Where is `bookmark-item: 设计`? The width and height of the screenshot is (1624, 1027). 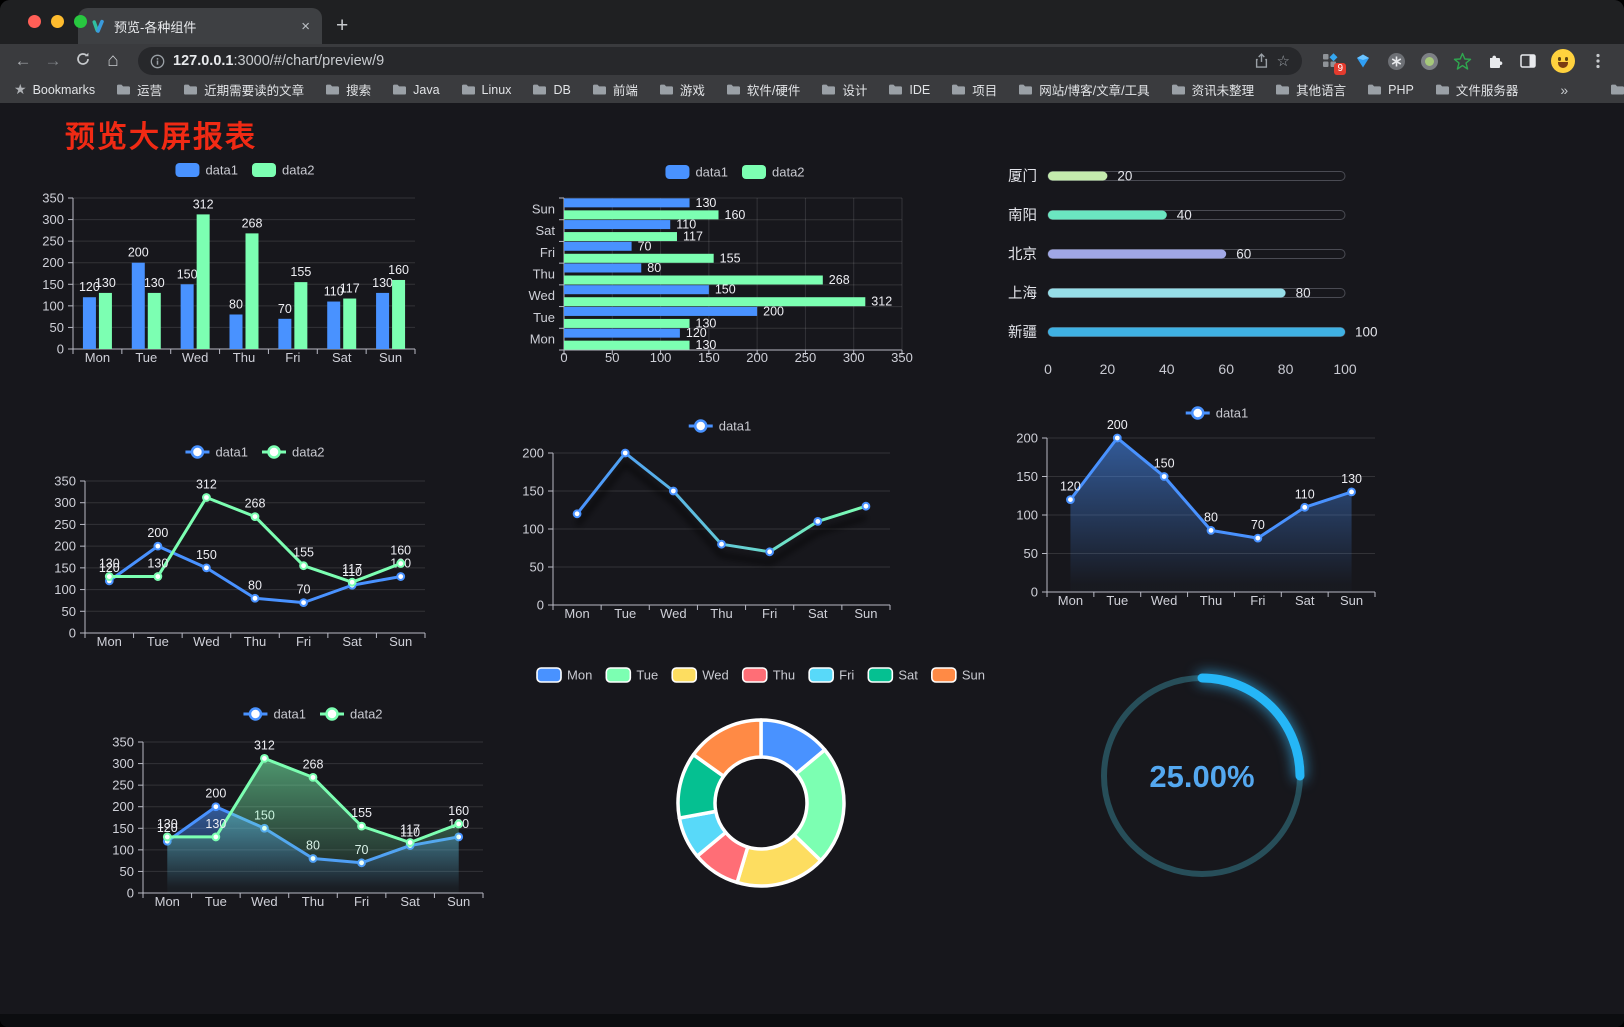
bookmark-item: 设计 is located at coordinates (844, 89).